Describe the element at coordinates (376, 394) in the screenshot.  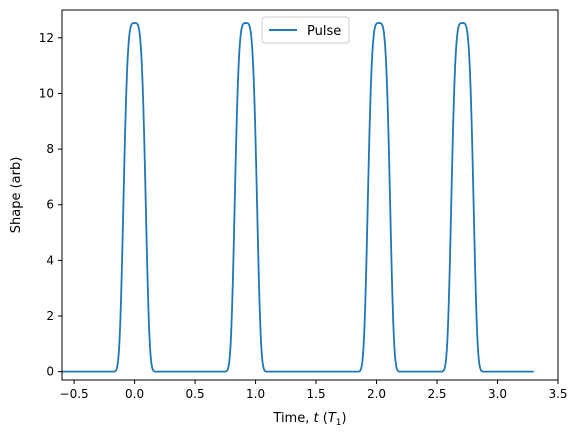
I see `x-tick-label: 2.0` at that location.